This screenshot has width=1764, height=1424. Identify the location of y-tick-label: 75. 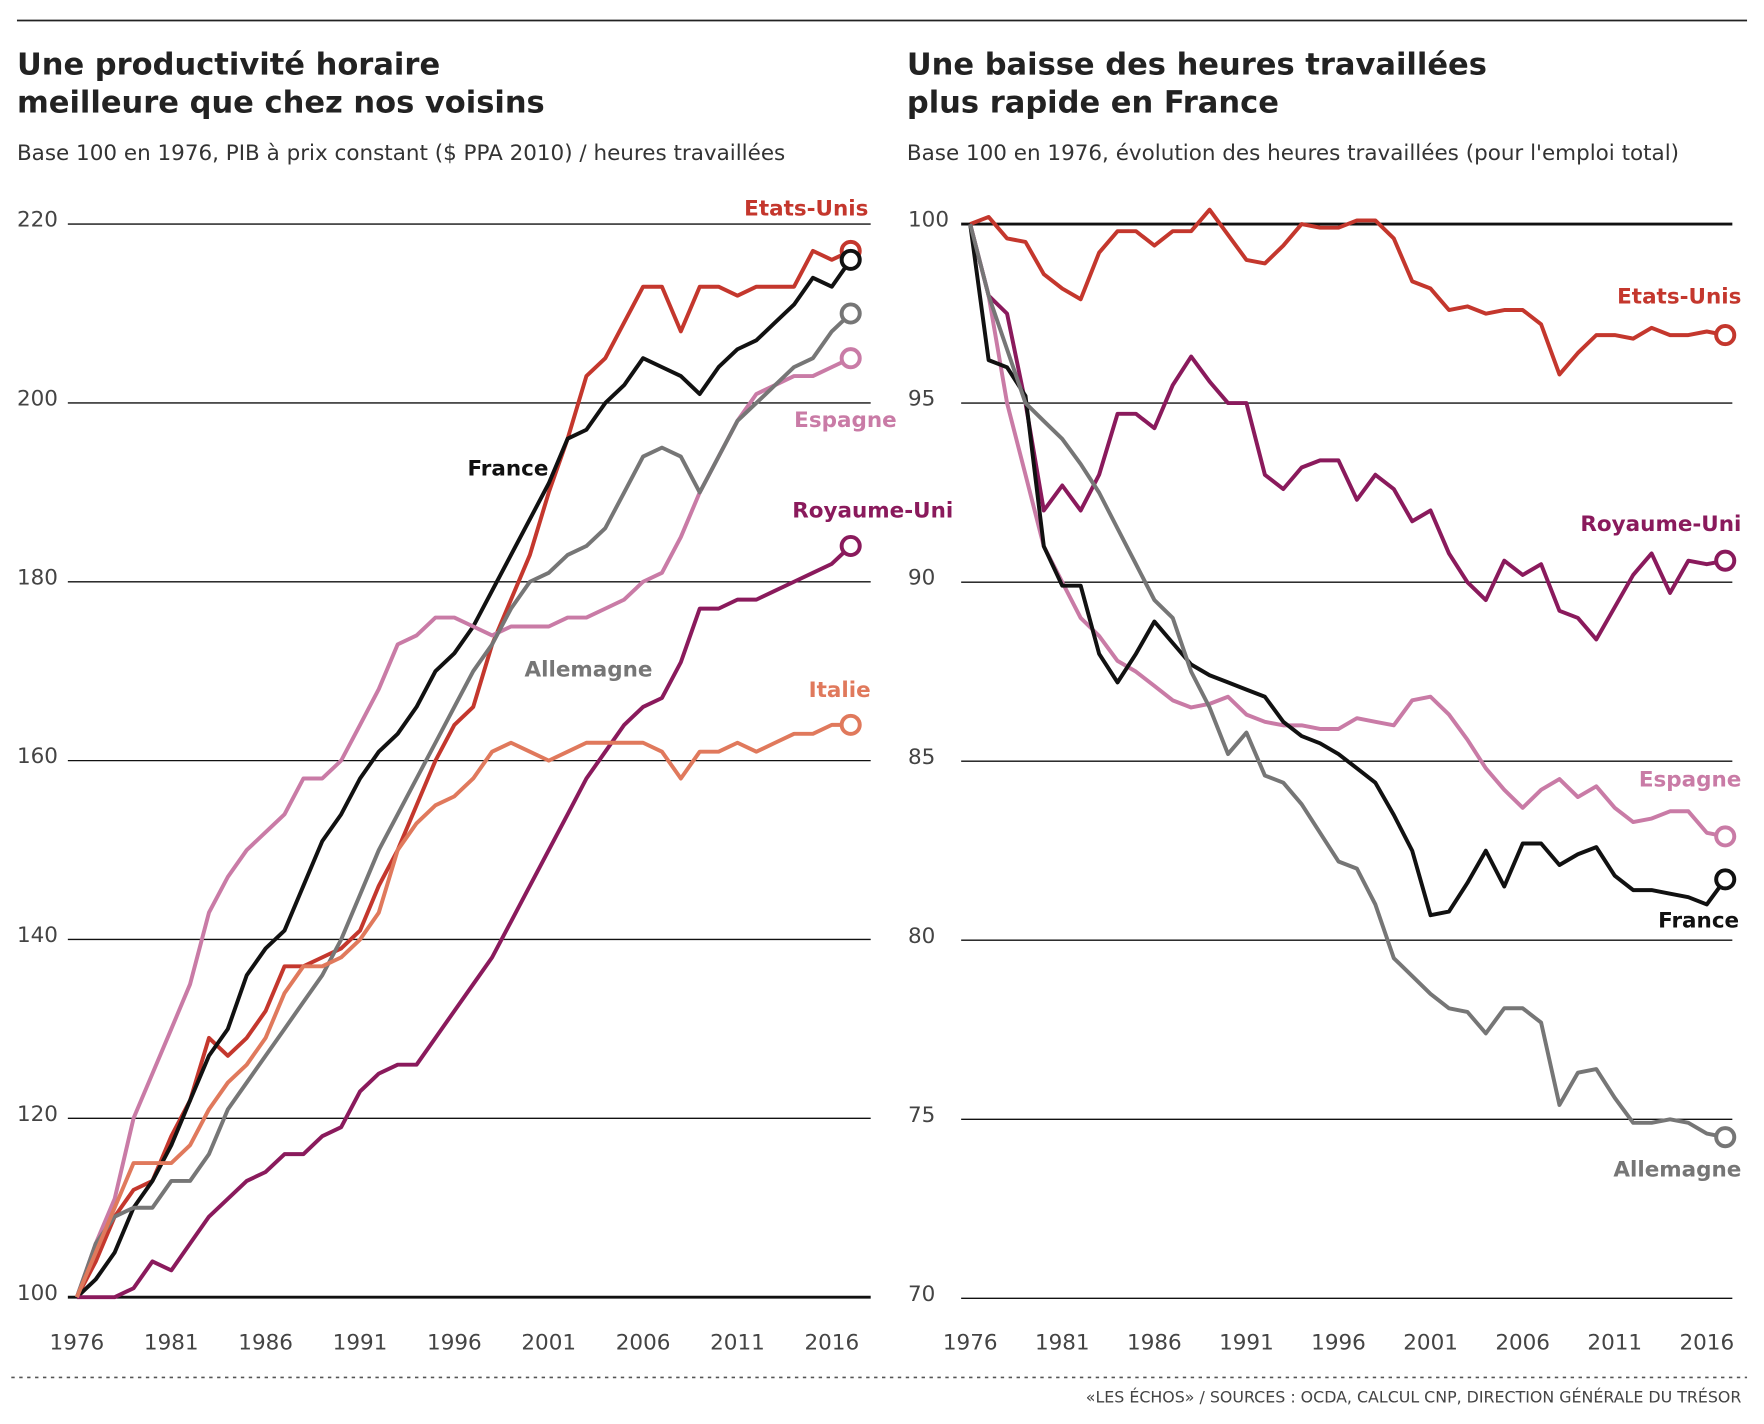
(921, 1115).